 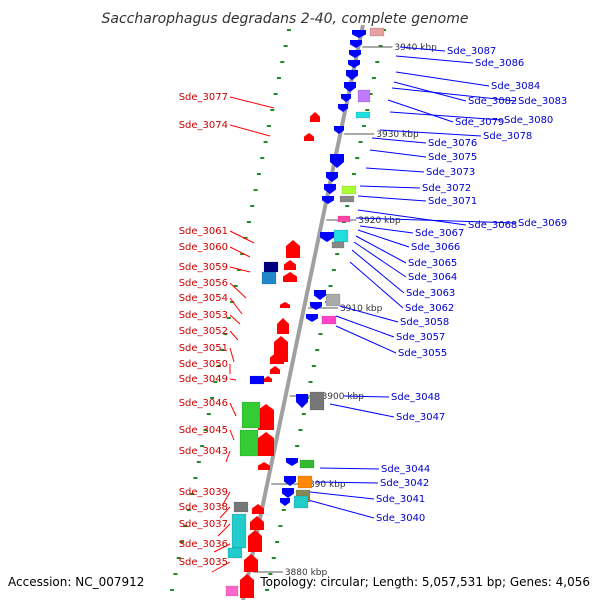 I want to click on gene-label-left: Sde_3037, so click(x=203, y=524).